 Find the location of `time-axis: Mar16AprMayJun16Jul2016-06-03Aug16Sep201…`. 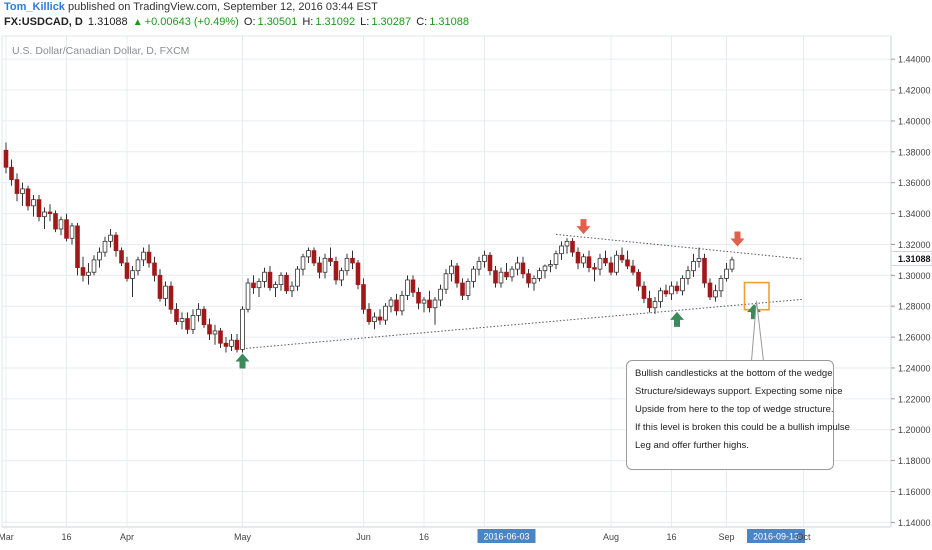

time-axis: Mar16AprMayJun16Jul2016-06-03Aug16Sep201… is located at coordinates (405, 536).